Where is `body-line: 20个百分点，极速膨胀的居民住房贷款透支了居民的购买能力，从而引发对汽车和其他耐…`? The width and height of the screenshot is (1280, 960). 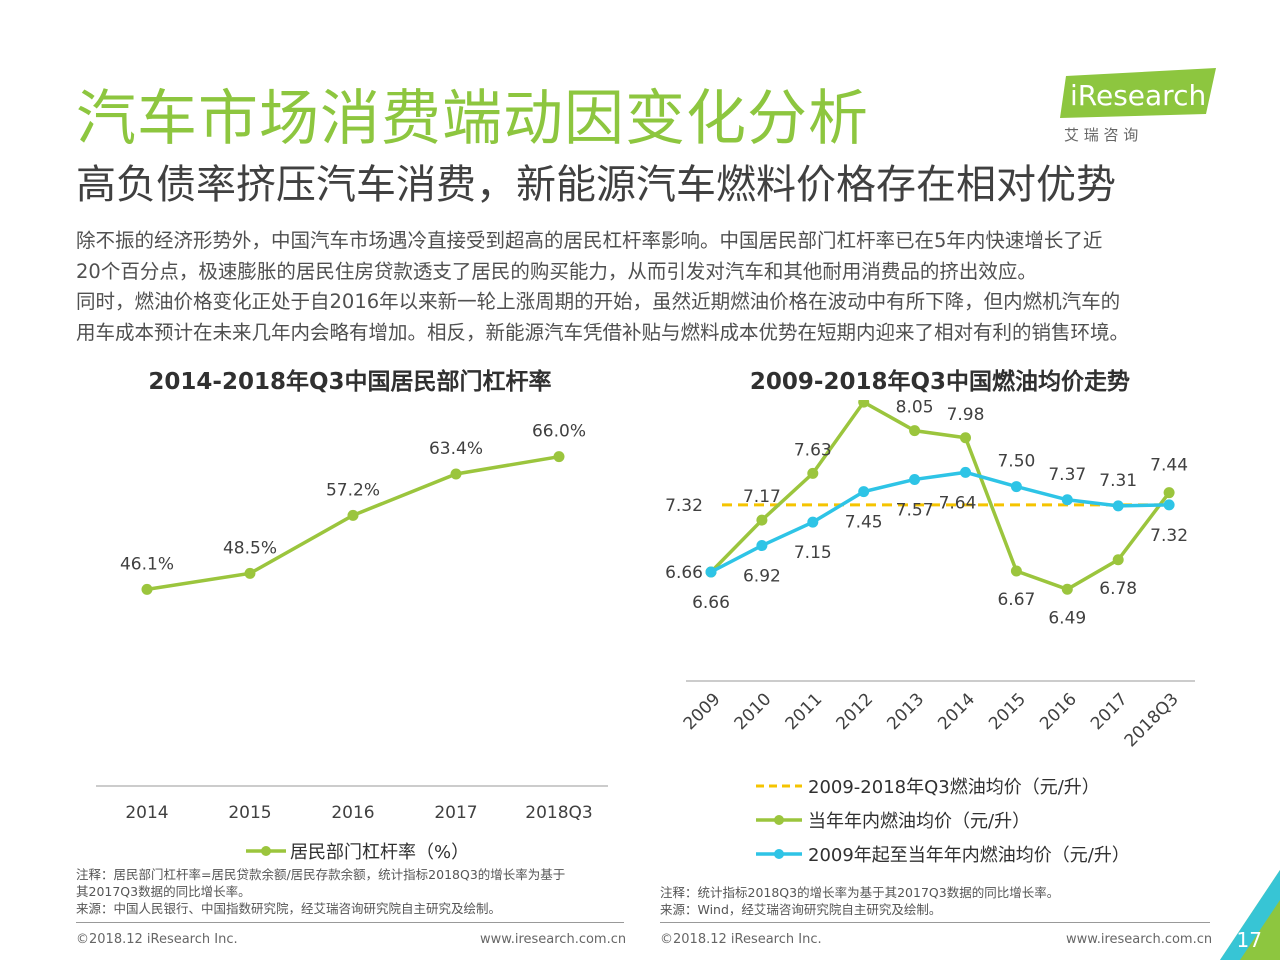 body-line: 20个百分点，极速膨胀的居民住房贷款透支了居民的购买能力，从而引发对汽车和其他耐… is located at coordinates (556, 271).